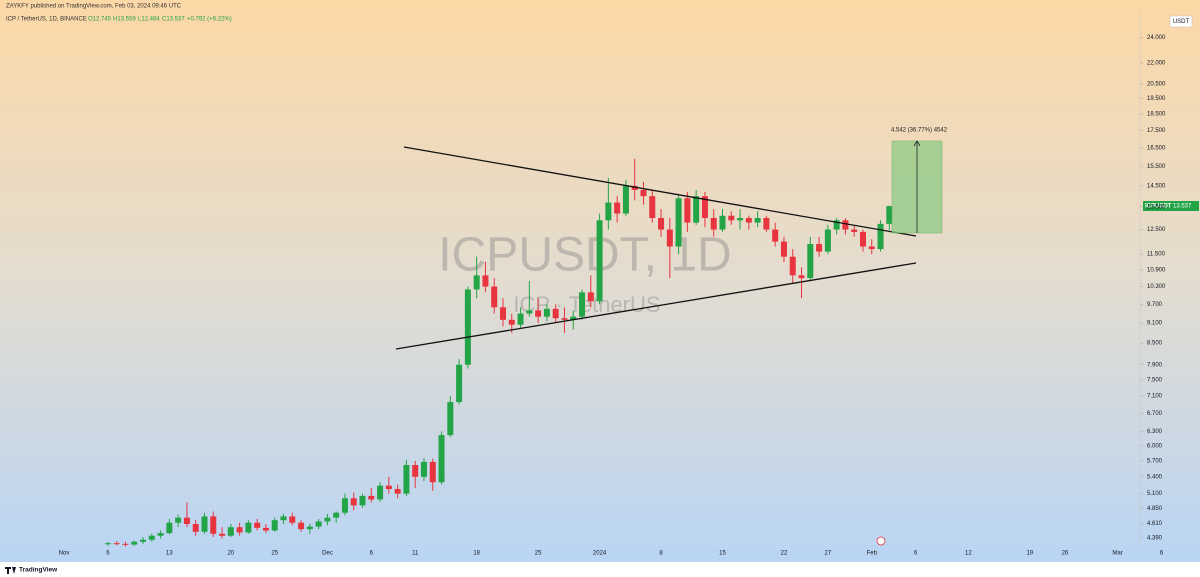 This screenshot has width=1200, height=577. Describe the element at coordinates (1156, 255) in the screenshot. I see `y-tick-label: 11.500` at that location.